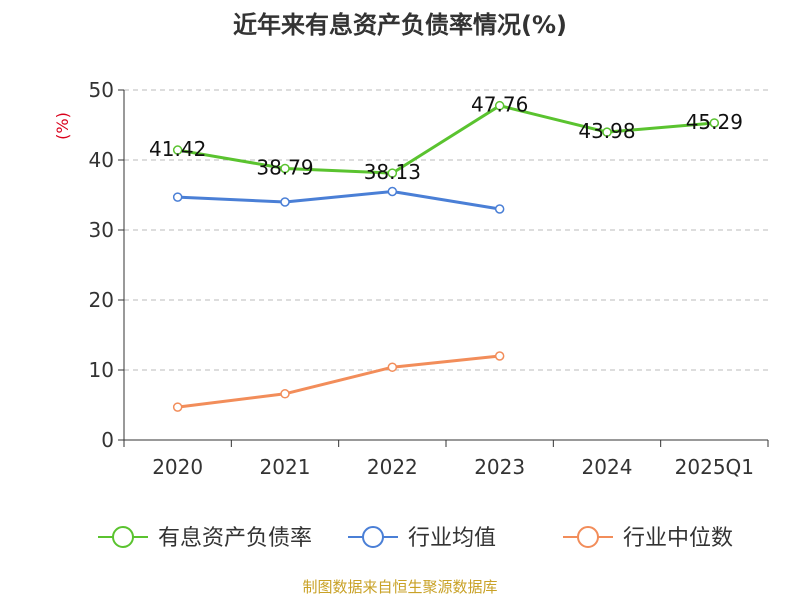 The width and height of the screenshot is (800, 600). I want to click on x-tick-label: 2025Q1, so click(714, 467).